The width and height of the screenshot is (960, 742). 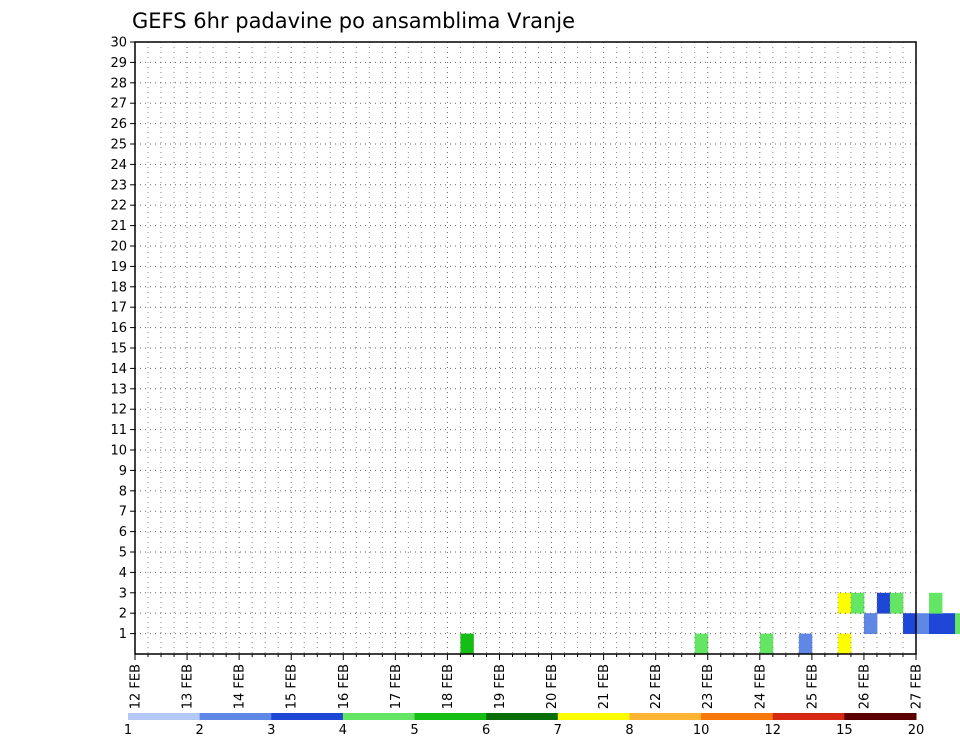 What do you see at coordinates (772, 730) in the screenshot?
I see `colorbar-tick-label: 12` at bounding box center [772, 730].